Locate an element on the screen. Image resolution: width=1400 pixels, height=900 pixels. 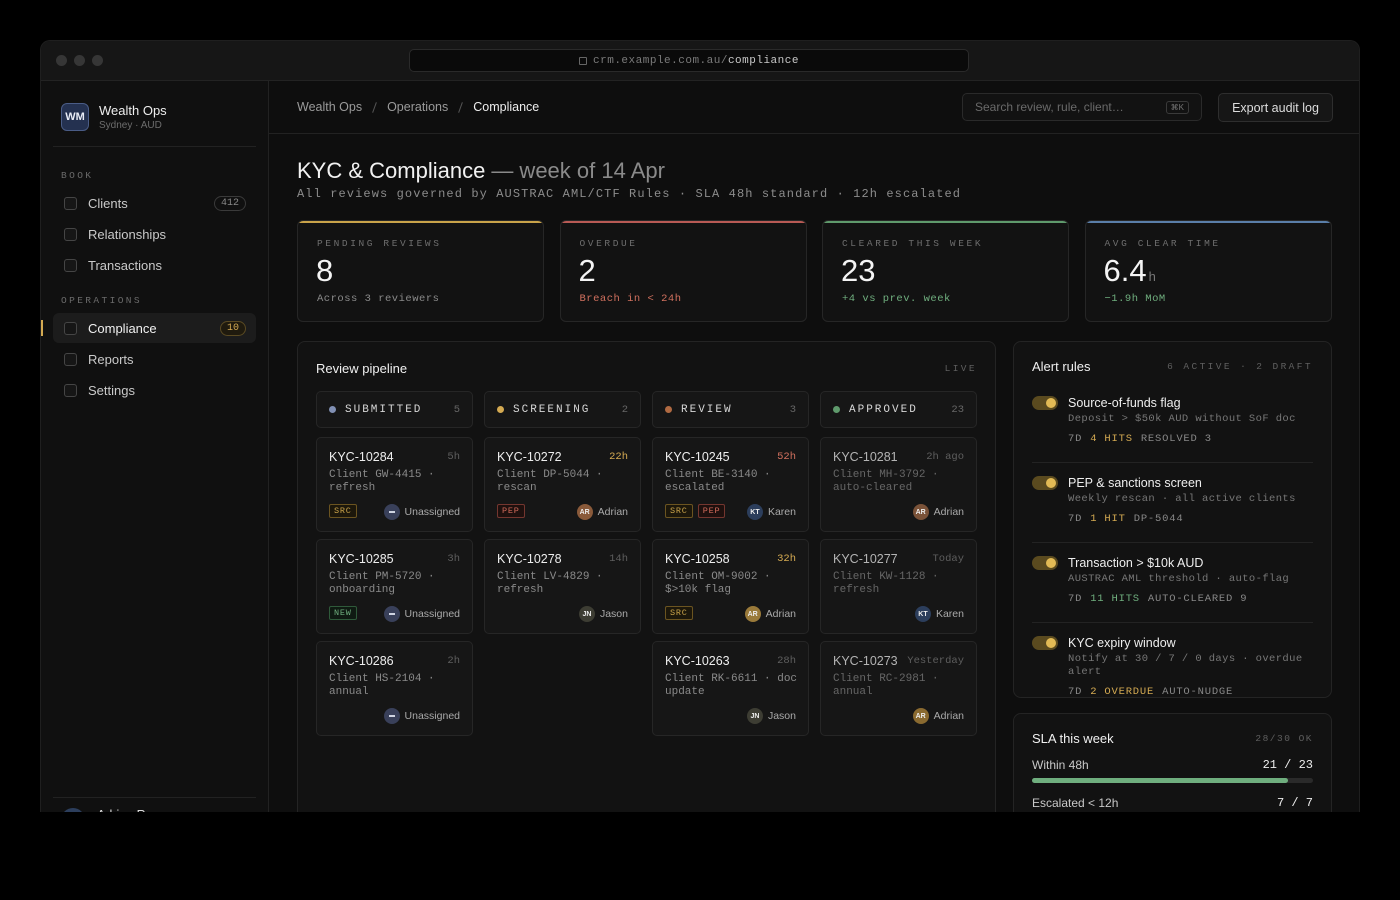
tag-list: SRC is located at coordinates (679, 613).